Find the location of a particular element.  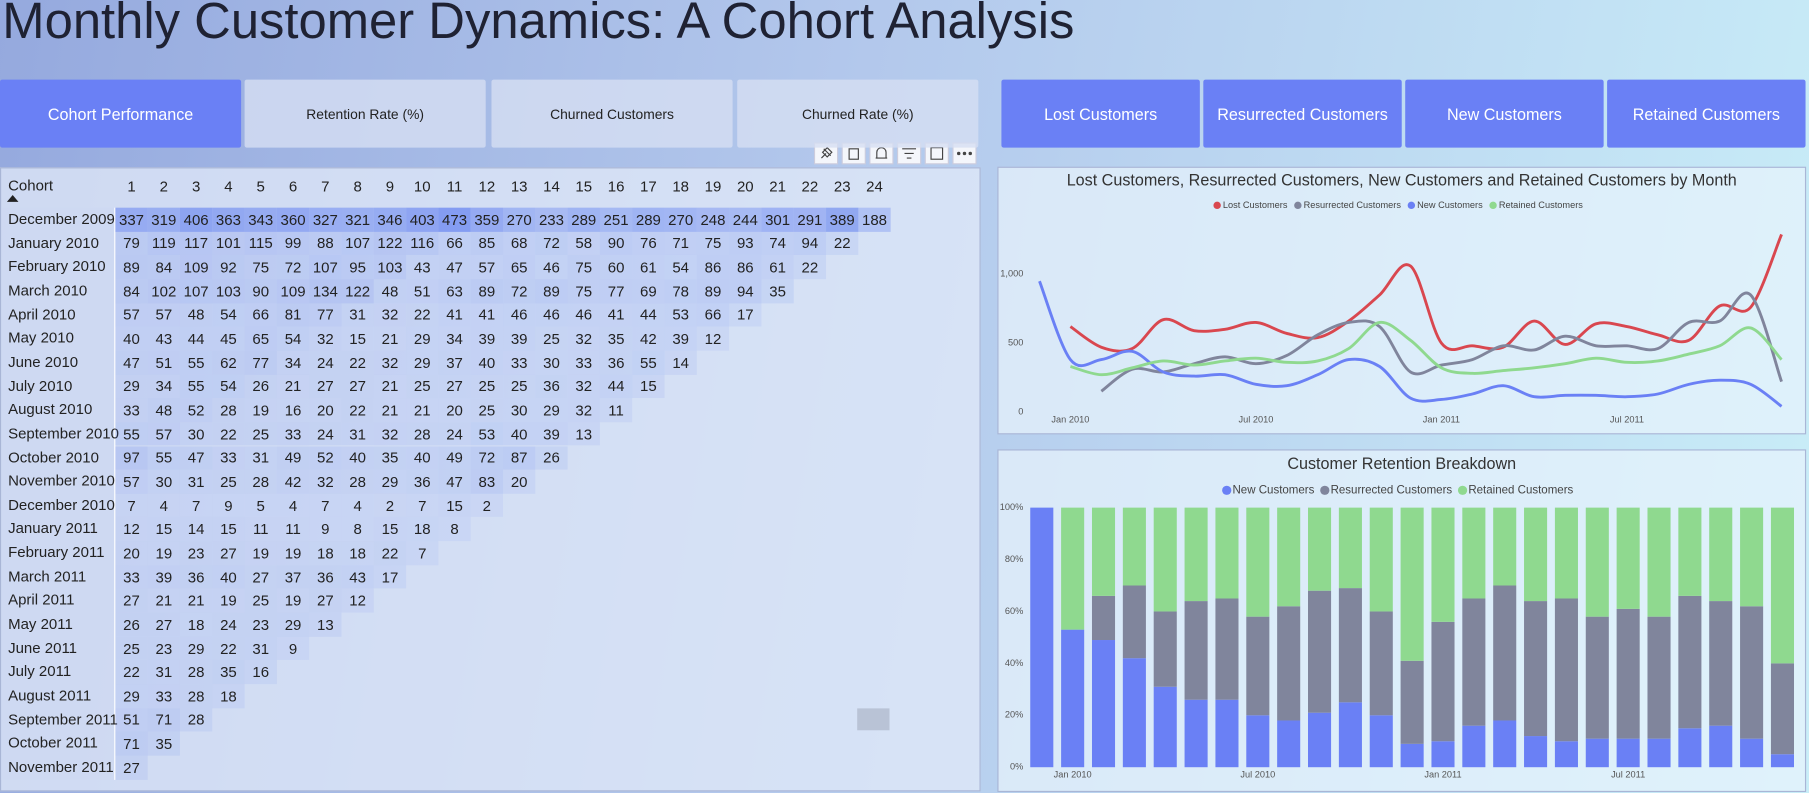

table-cell: 53 is located at coordinates (680, 314).